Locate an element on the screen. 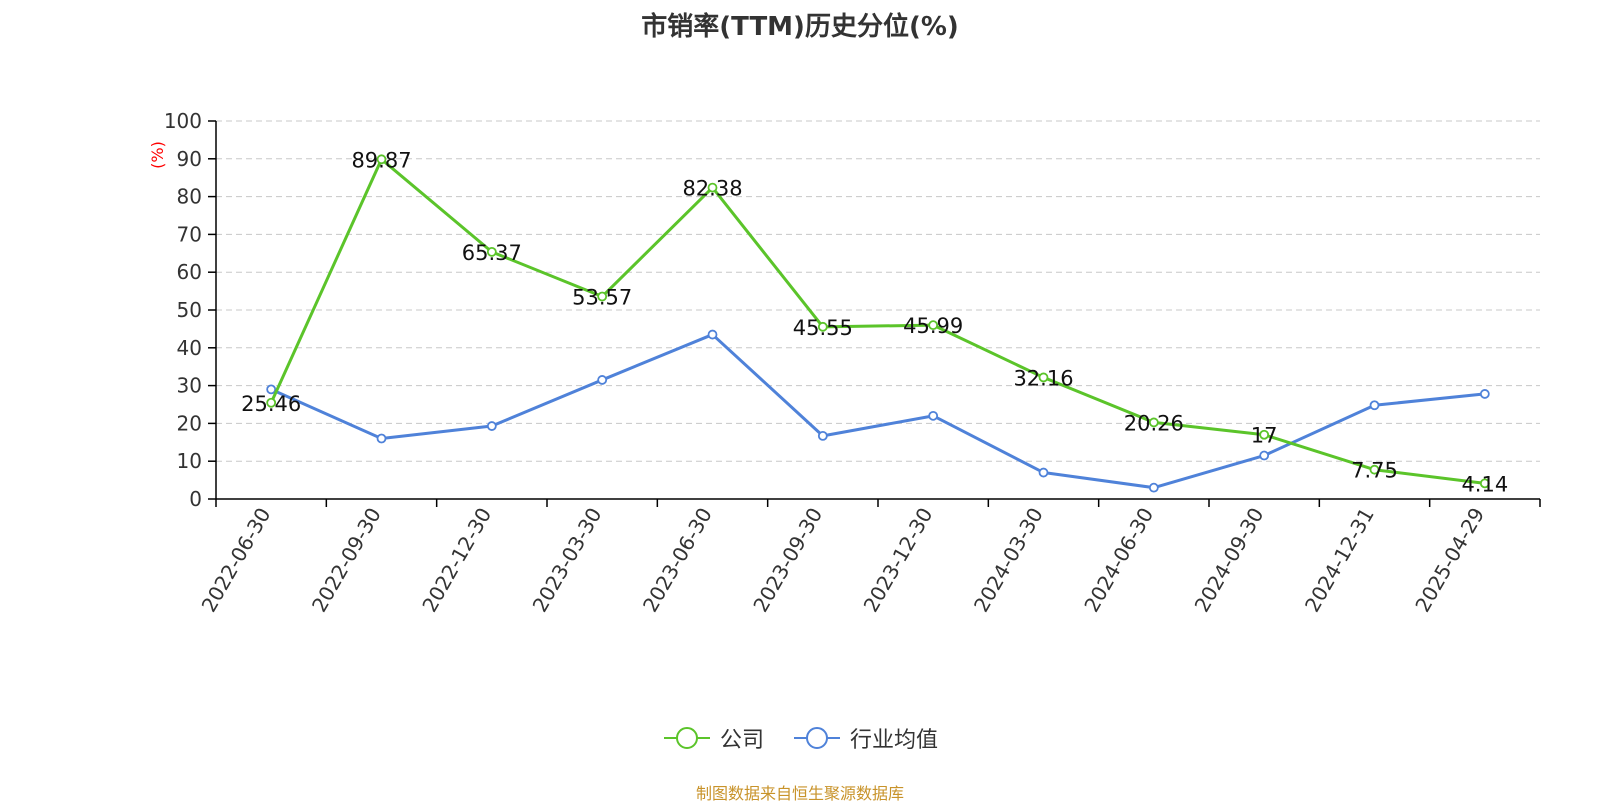  data-label: 7.75 is located at coordinates (1374, 471).